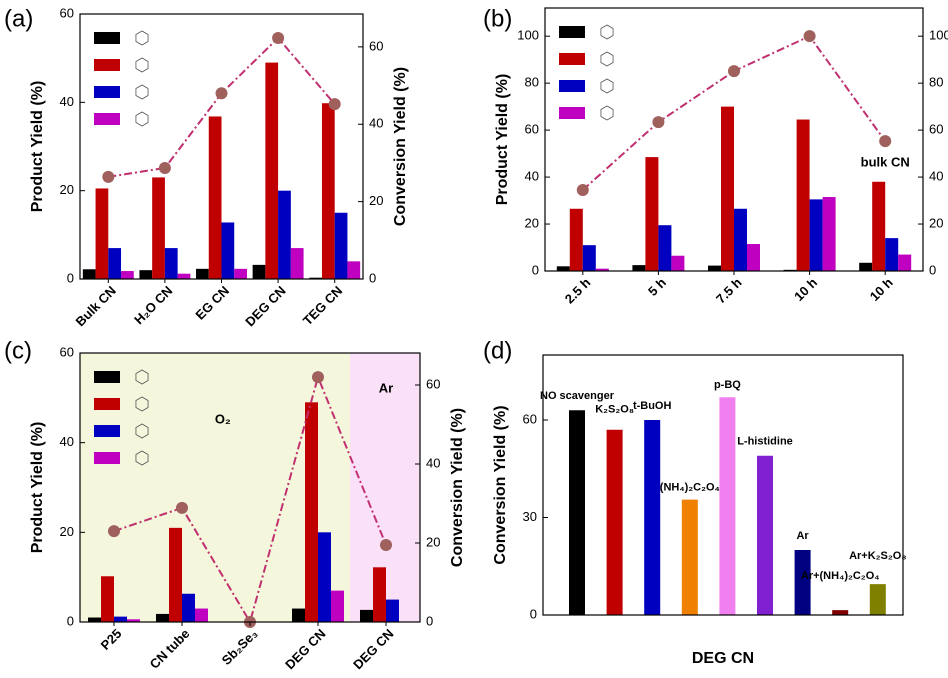 This screenshot has width=948, height=678. I want to click on y2-tick-label: 40, so click(376, 123).